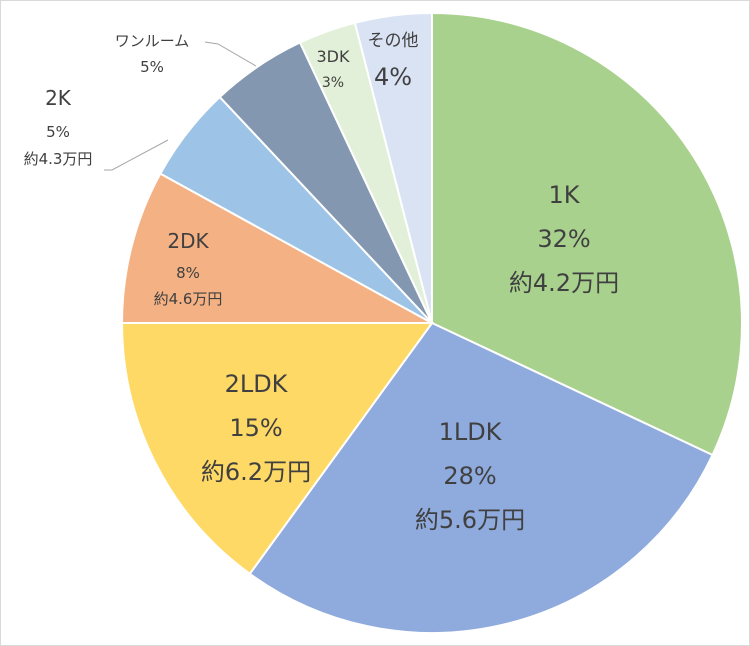 Image resolution: width=750 pixels, height=646 pixels. I want to click on label-one-room-category: ワンルーム, so click(152, 41).